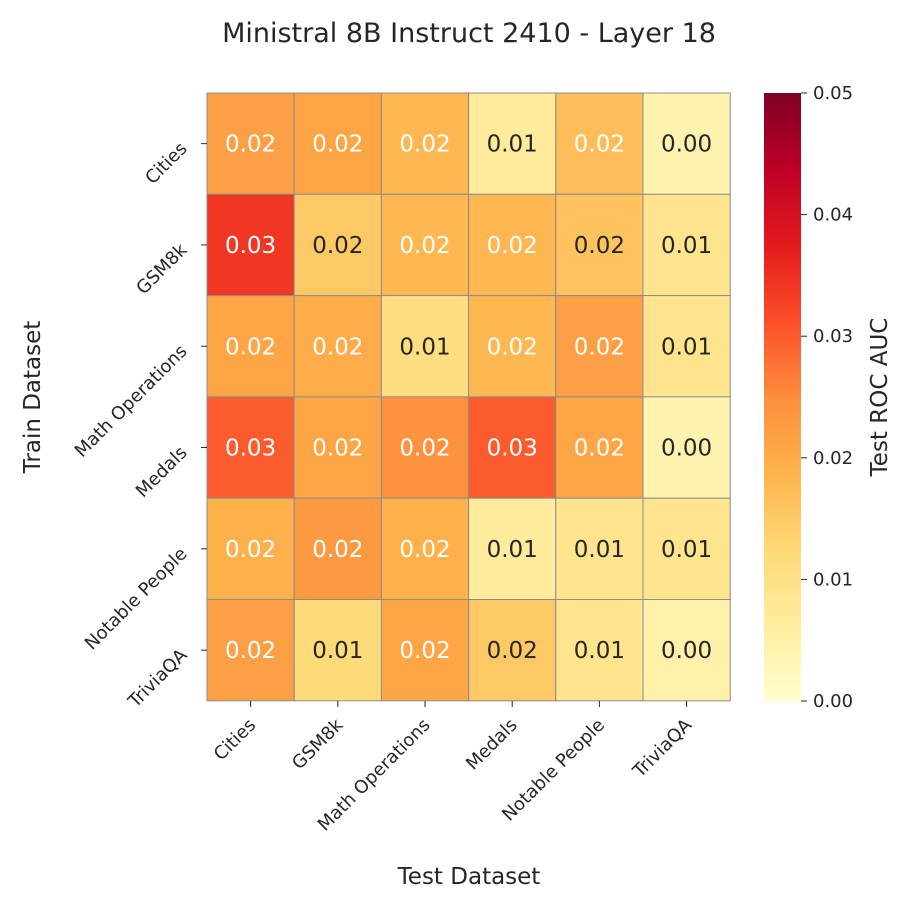 The width and height of the screenshot is (912, 909). I want to click on x-tick-label-medals: Medals, so click(492, 745).